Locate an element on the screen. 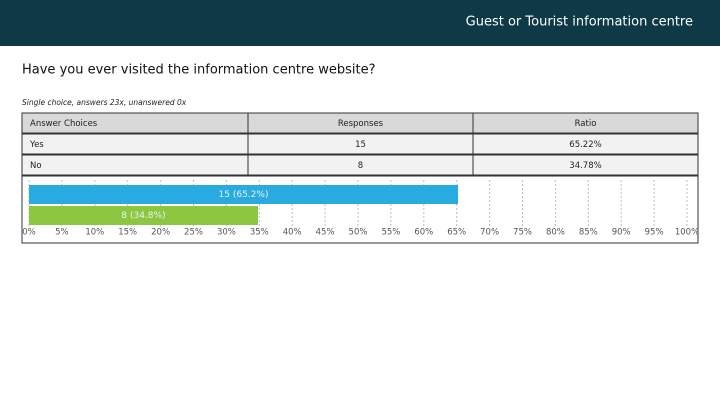 The image size is (720, 405). header-cell is located at coordinates (585, 123).